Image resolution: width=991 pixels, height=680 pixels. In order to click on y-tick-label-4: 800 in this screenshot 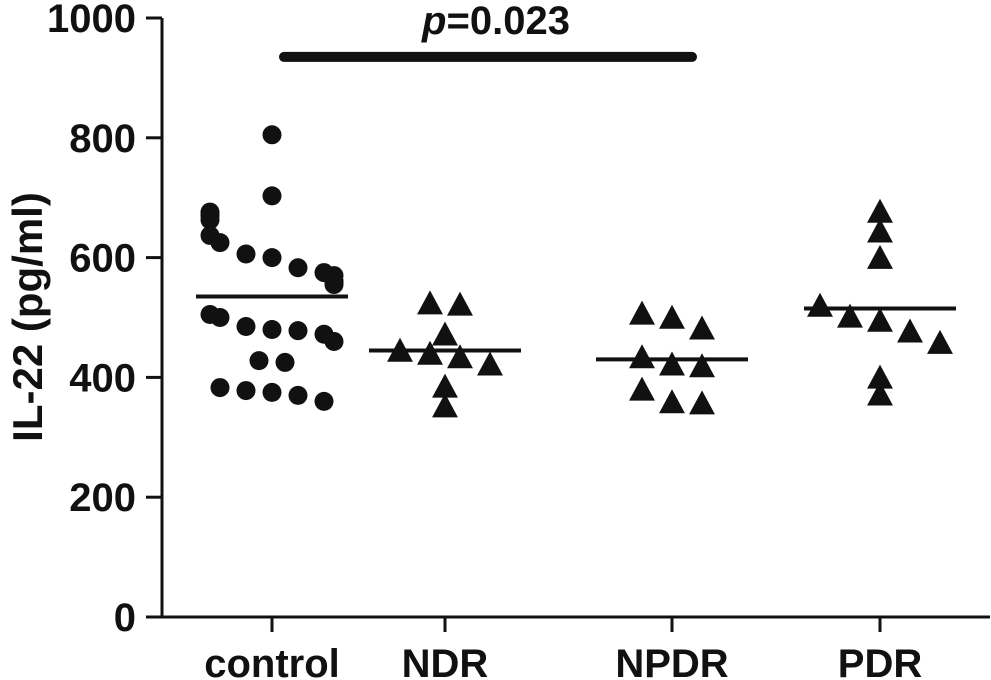, I will do `click(102, 139)`.